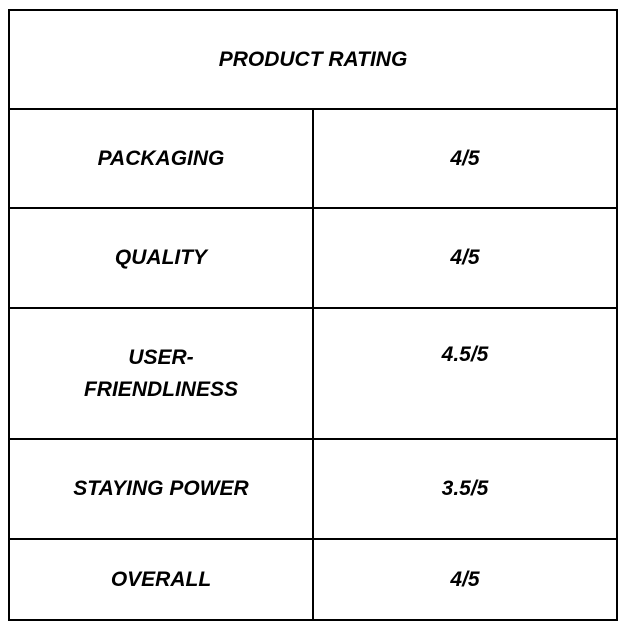 This screenshot has height=626, width=628. I want to click on rating: 3.5/5, so click(465, 489).